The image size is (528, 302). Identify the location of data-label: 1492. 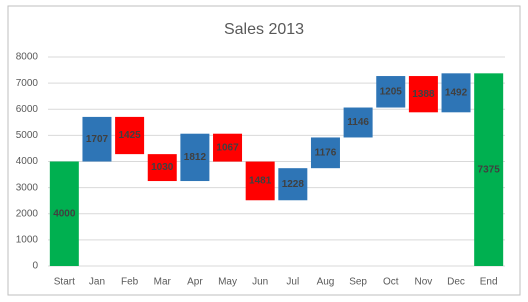
(456, 92).